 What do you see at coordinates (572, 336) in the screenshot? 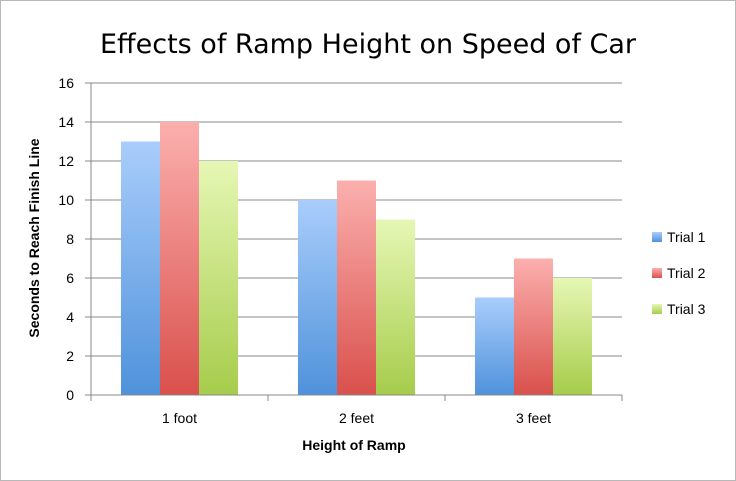
I see `bar-trial-3-3-feet` at bounding box center [572, 336].